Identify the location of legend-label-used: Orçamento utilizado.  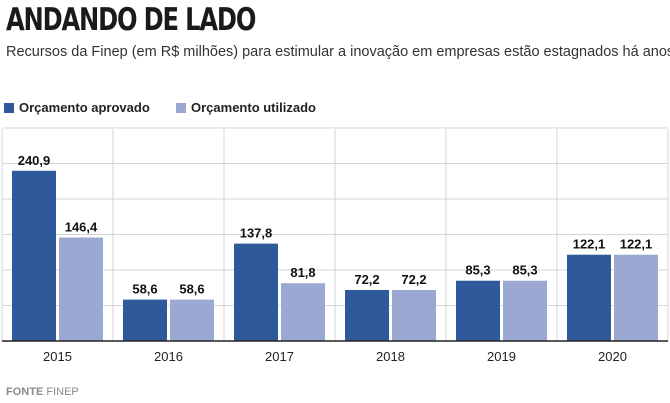
(253, 107).